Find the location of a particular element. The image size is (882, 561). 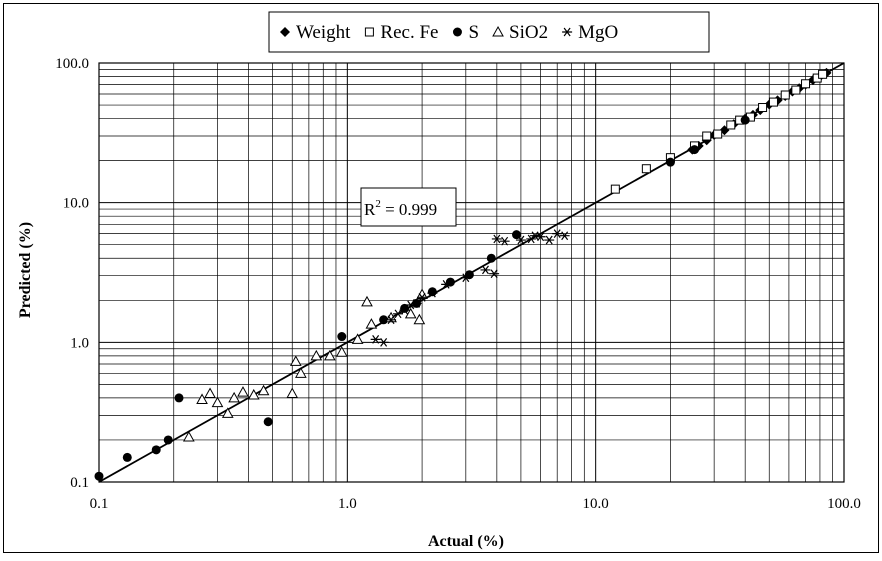

legend: Weight Rec. Fe S SiO2 MgO is located at coordinates (489, 32).